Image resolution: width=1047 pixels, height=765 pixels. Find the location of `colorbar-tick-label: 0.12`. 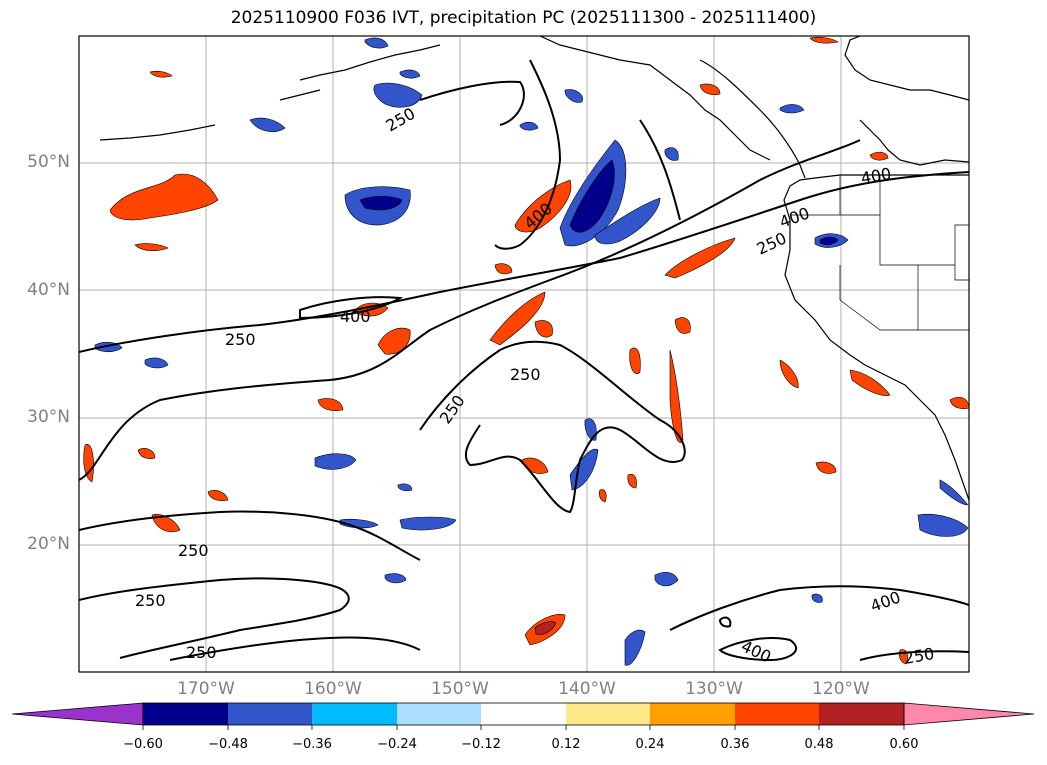

colorbar-tick-label: 0.12 is located at coordinates (566, 744).